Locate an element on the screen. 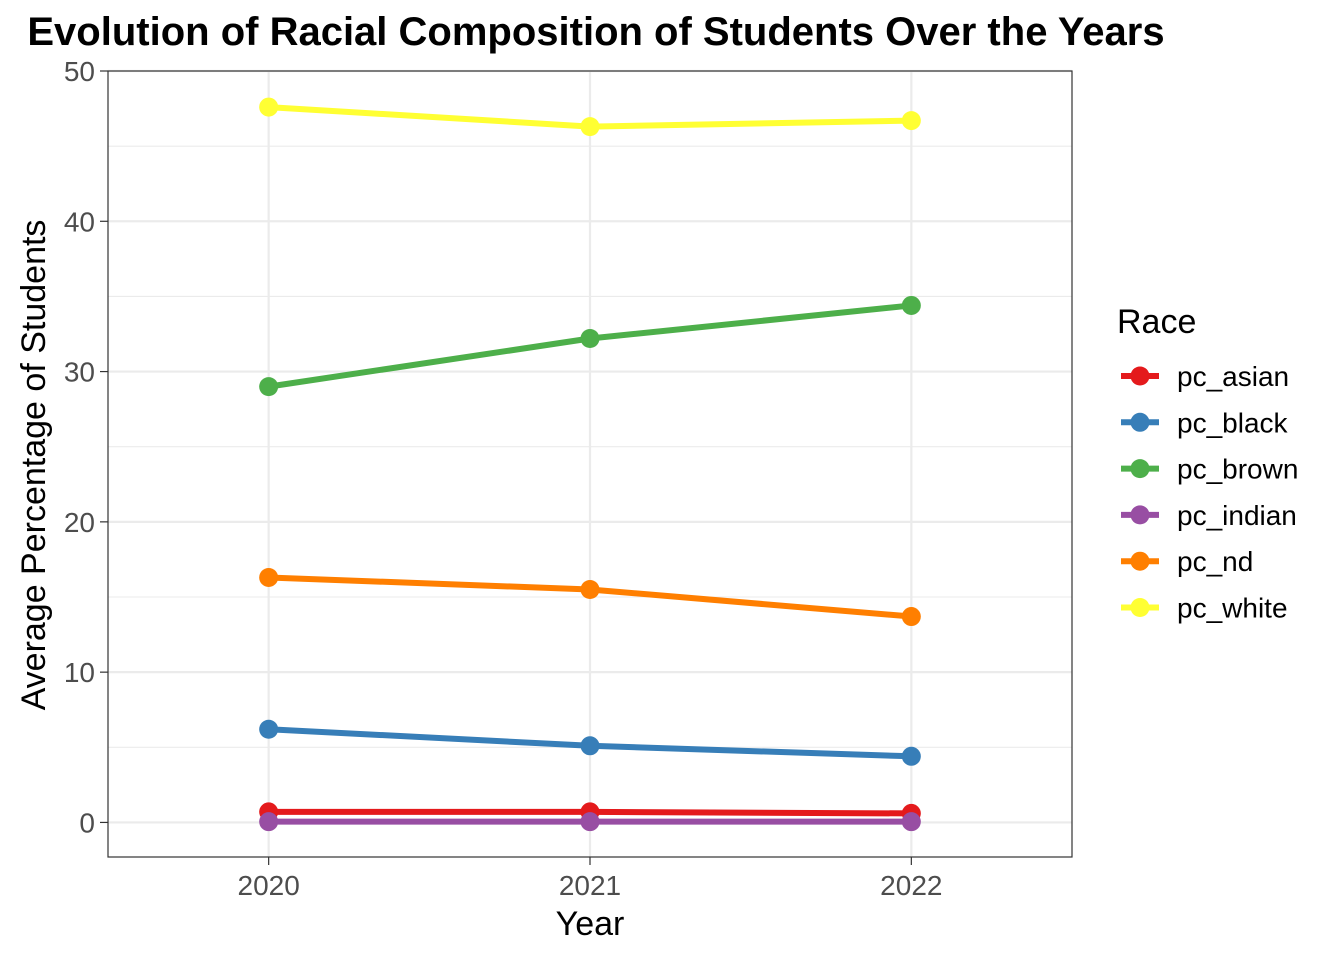 This screenshot has height=960, width=1344. x-tick-label: 2022 is located at coordinates (911, 885).